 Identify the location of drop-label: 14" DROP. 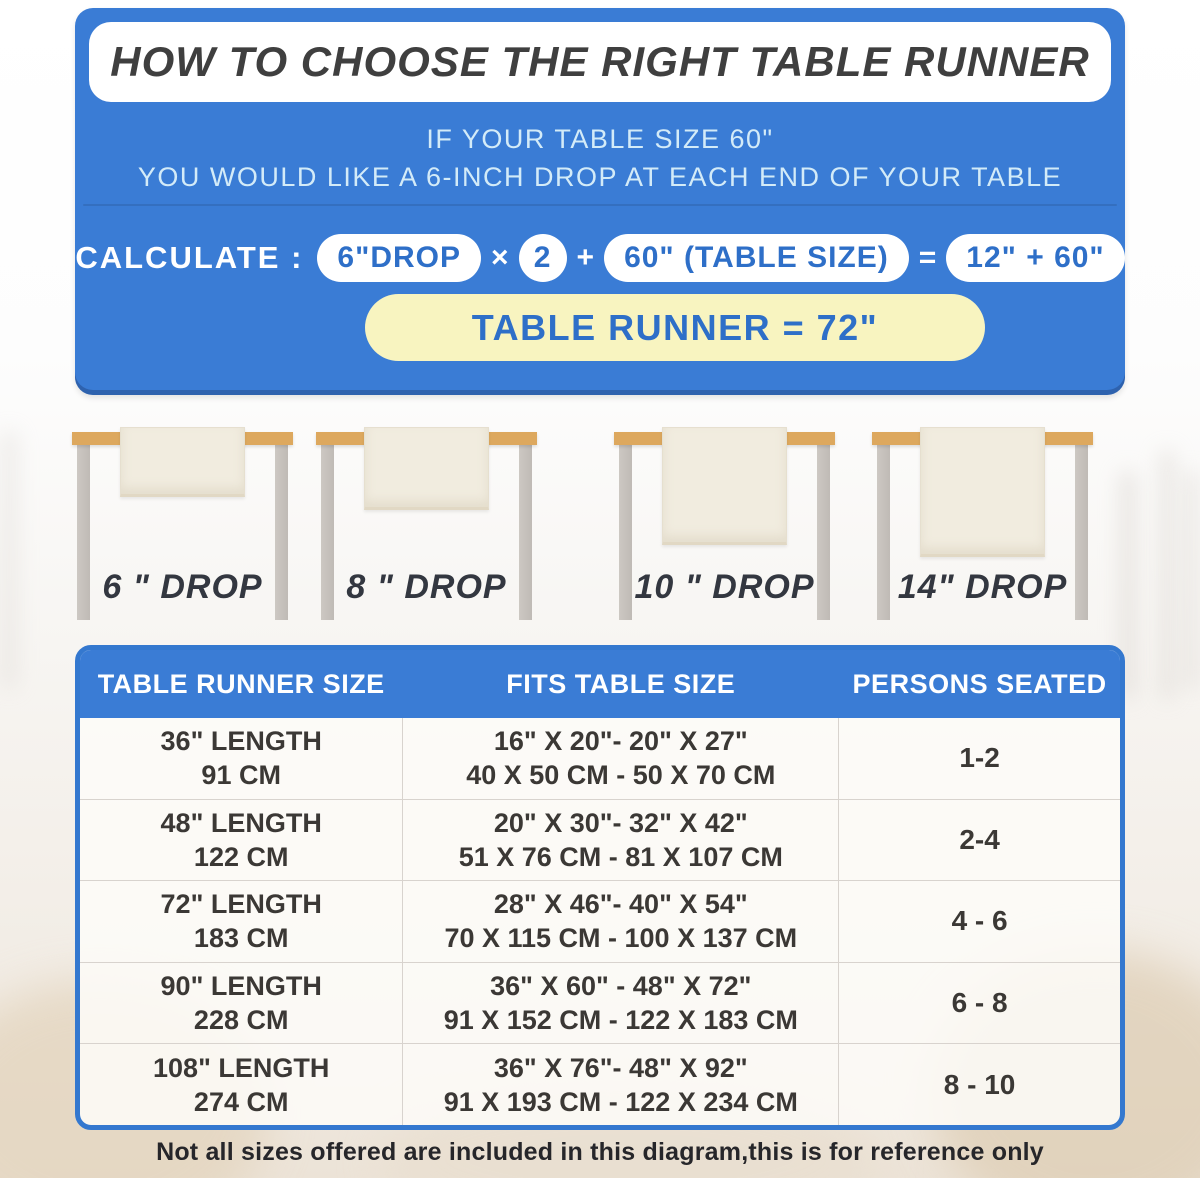
(982, 587).